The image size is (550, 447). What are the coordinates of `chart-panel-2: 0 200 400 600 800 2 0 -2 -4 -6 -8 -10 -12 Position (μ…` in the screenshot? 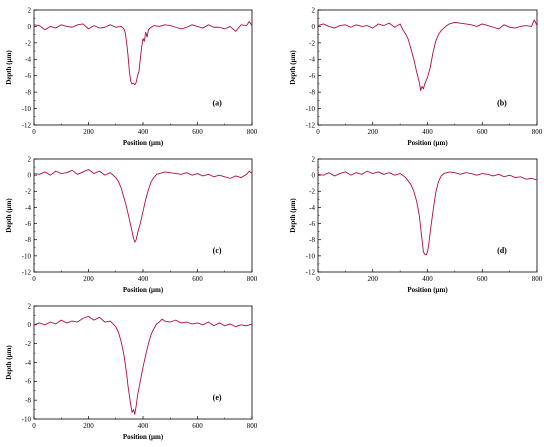 It's located at (416, 76).